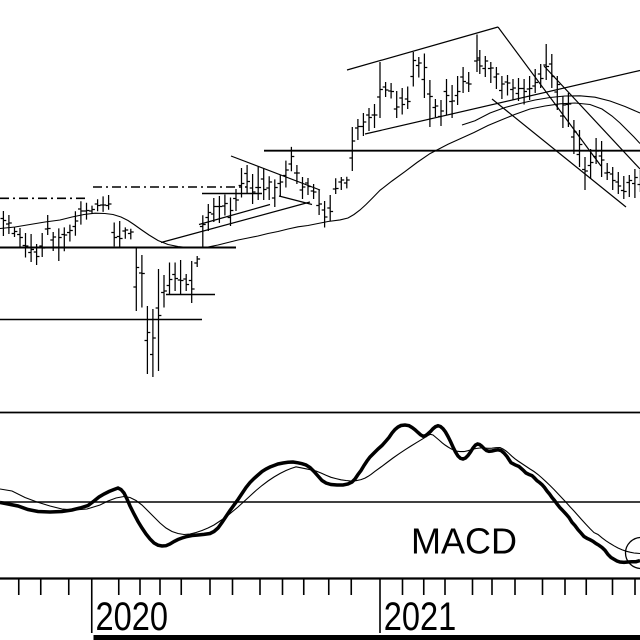  Describe the element at coordinates (132, 617) in the screenshot. I see `svg-text: 2020` at that location.